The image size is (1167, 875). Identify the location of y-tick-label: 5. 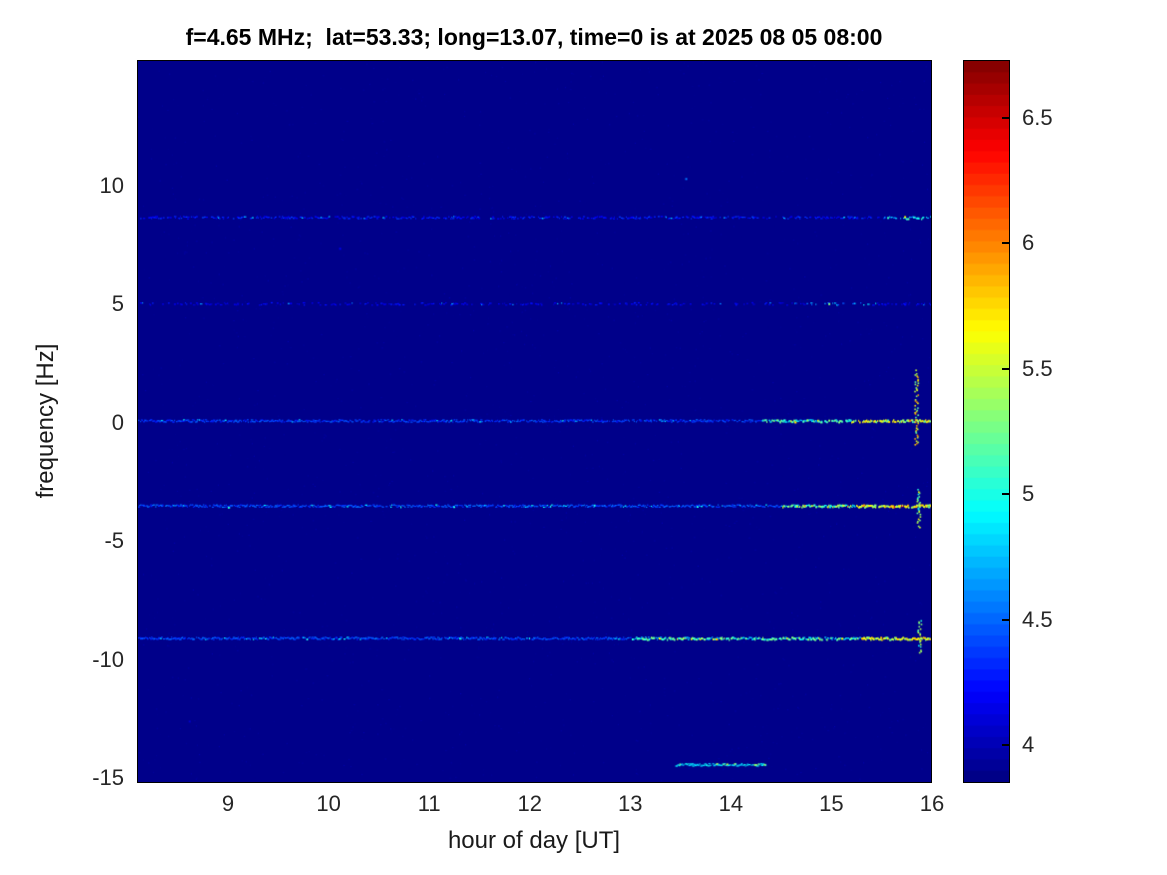
(117, 304).